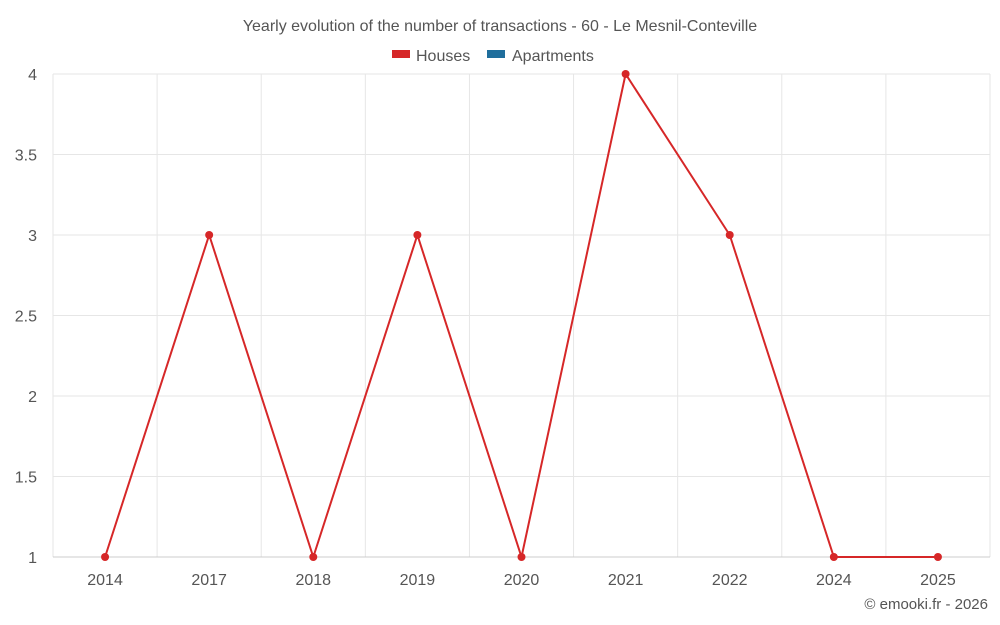  I want to click on legend-label-houses: Houses, so click(443, 56).